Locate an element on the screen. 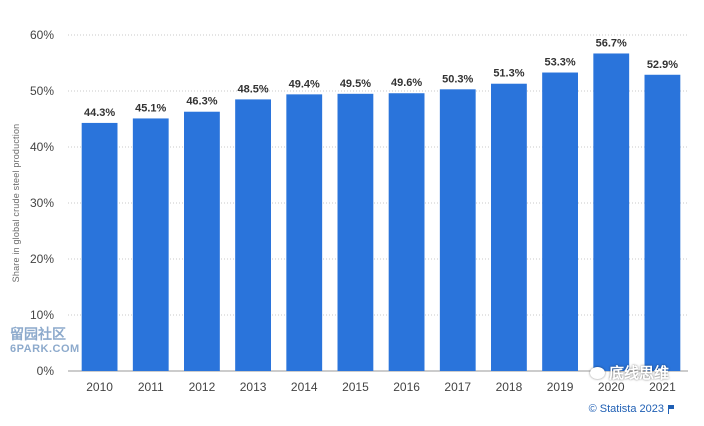  bar-2020 is located at coordinates (611, 212).